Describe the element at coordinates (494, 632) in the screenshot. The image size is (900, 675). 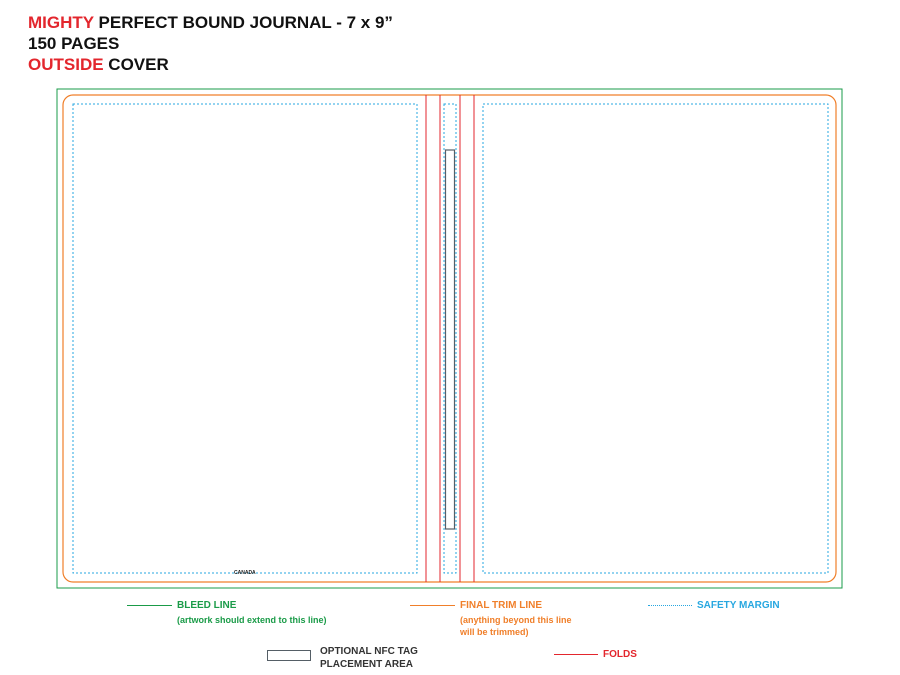
I see `trim-legend-note-2: will be trimmed)` at that location.